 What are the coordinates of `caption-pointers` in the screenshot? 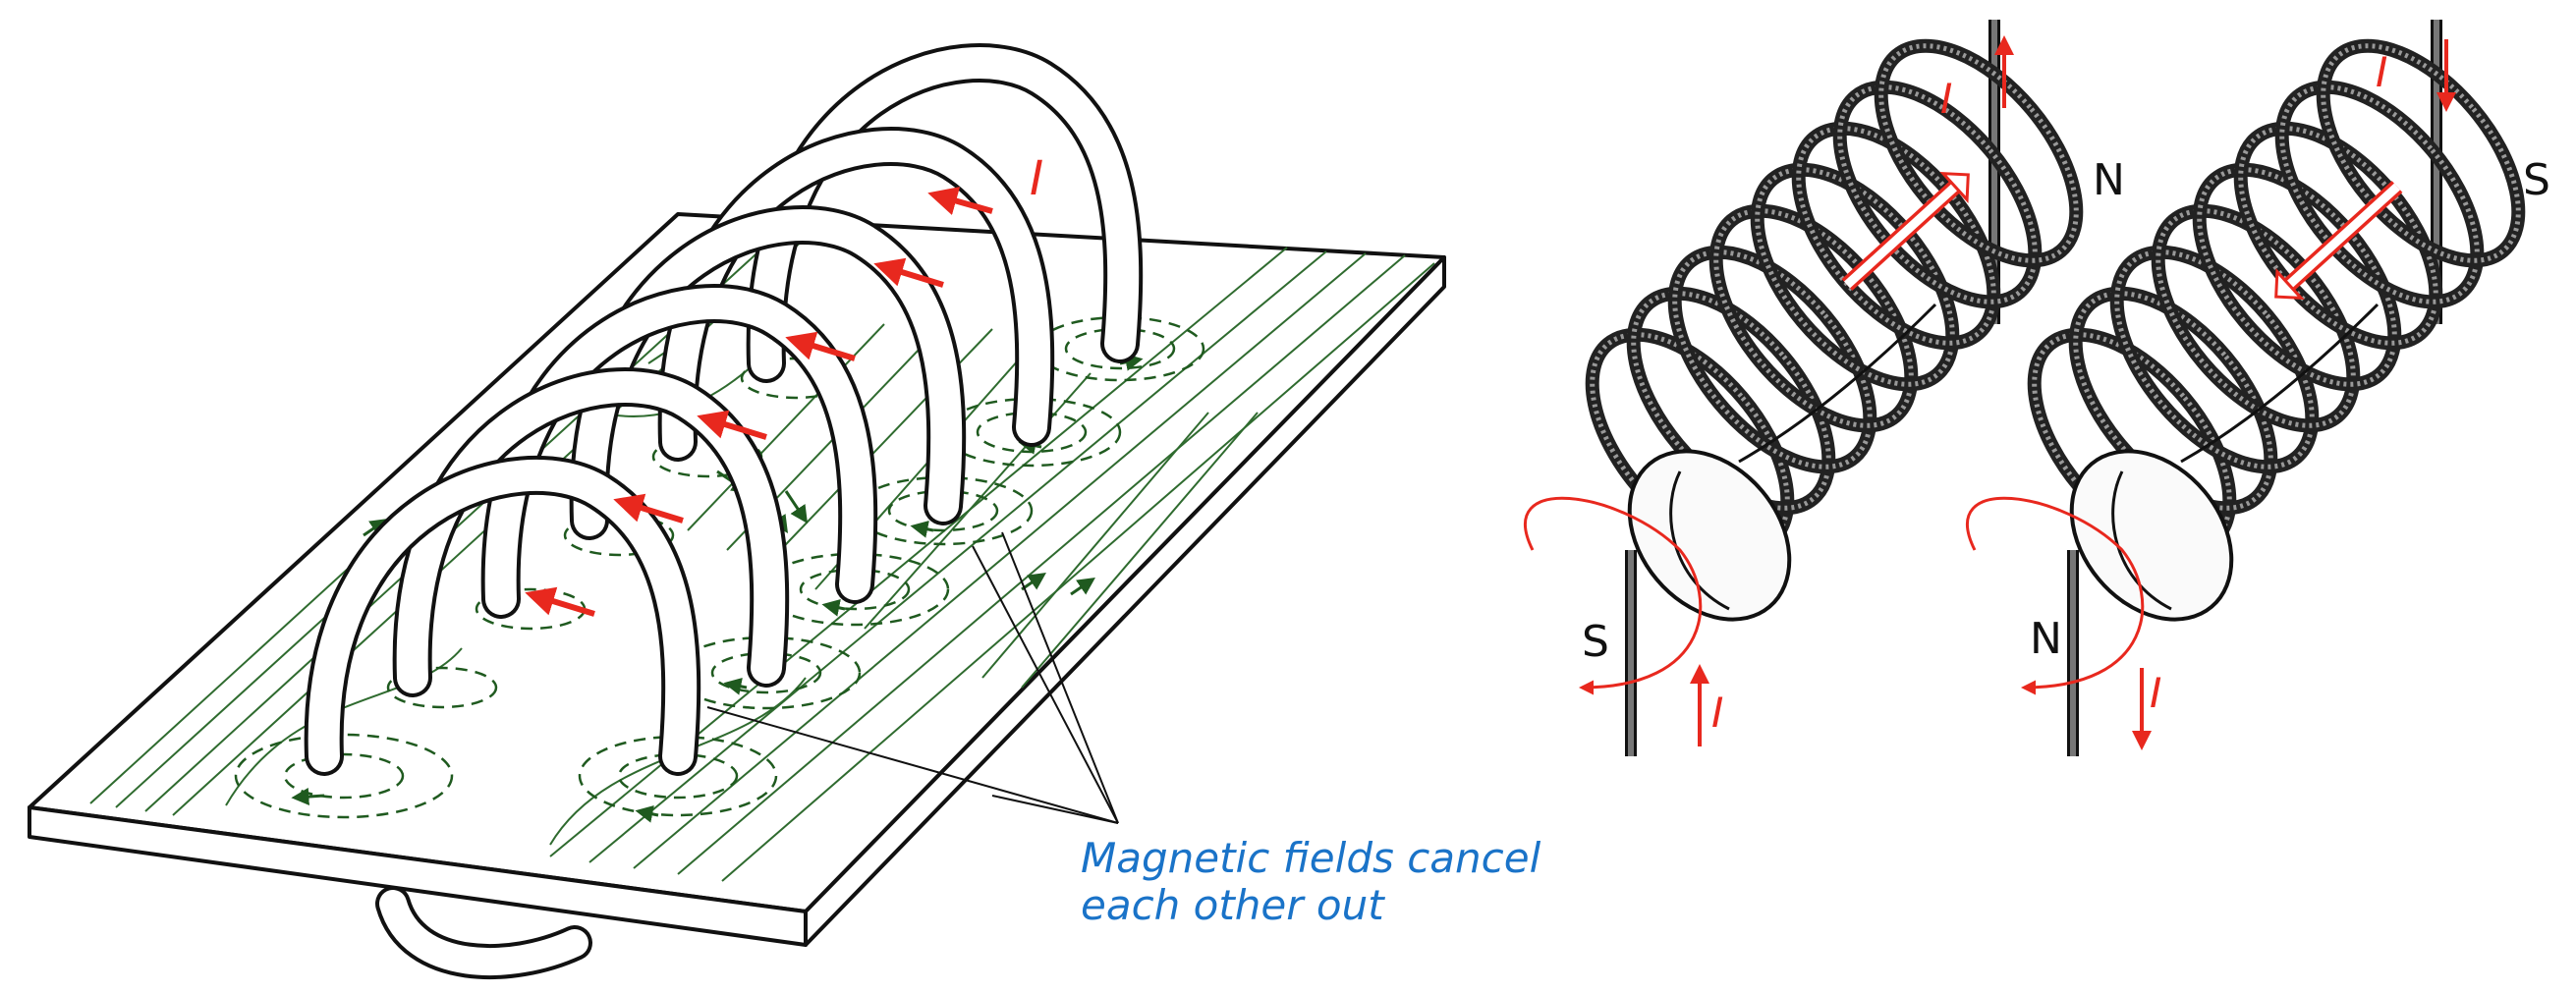 It's located at (912, 677).